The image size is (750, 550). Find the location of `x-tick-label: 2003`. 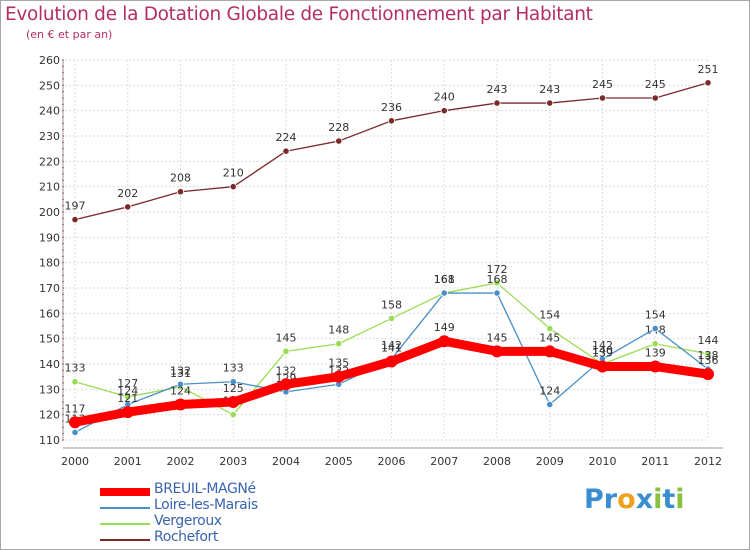

x-tick-label: 2003 is located at coordinates (233, 461).